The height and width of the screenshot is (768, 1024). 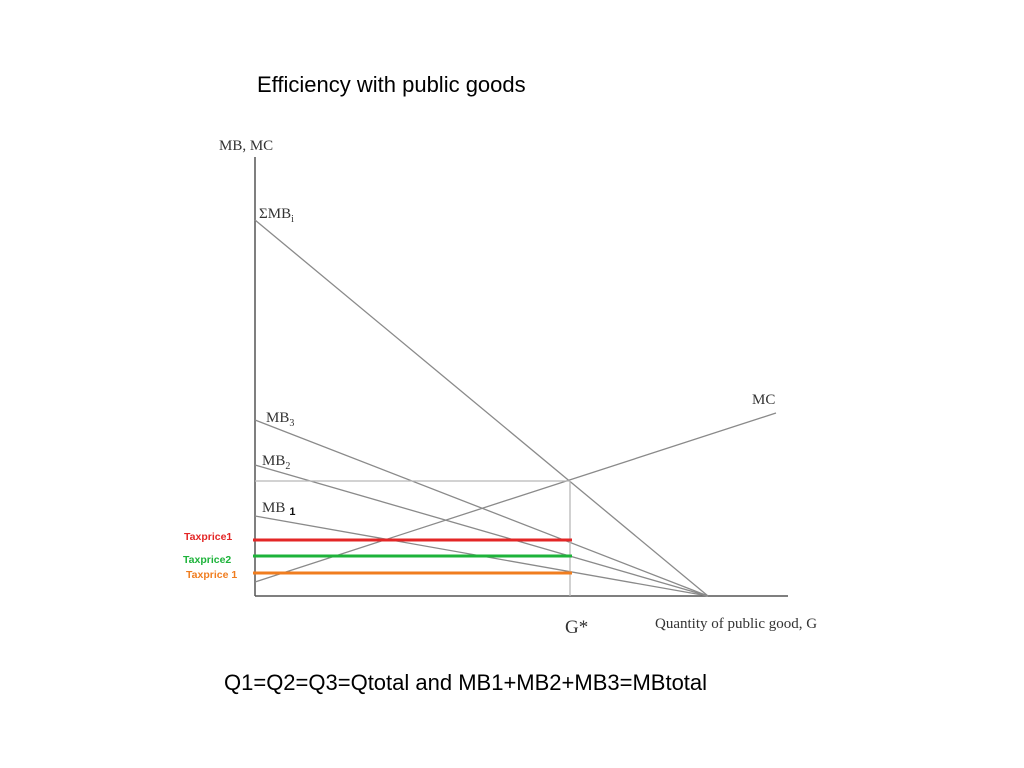 I want to click on mb2-curve, so click(x=481, y=530).